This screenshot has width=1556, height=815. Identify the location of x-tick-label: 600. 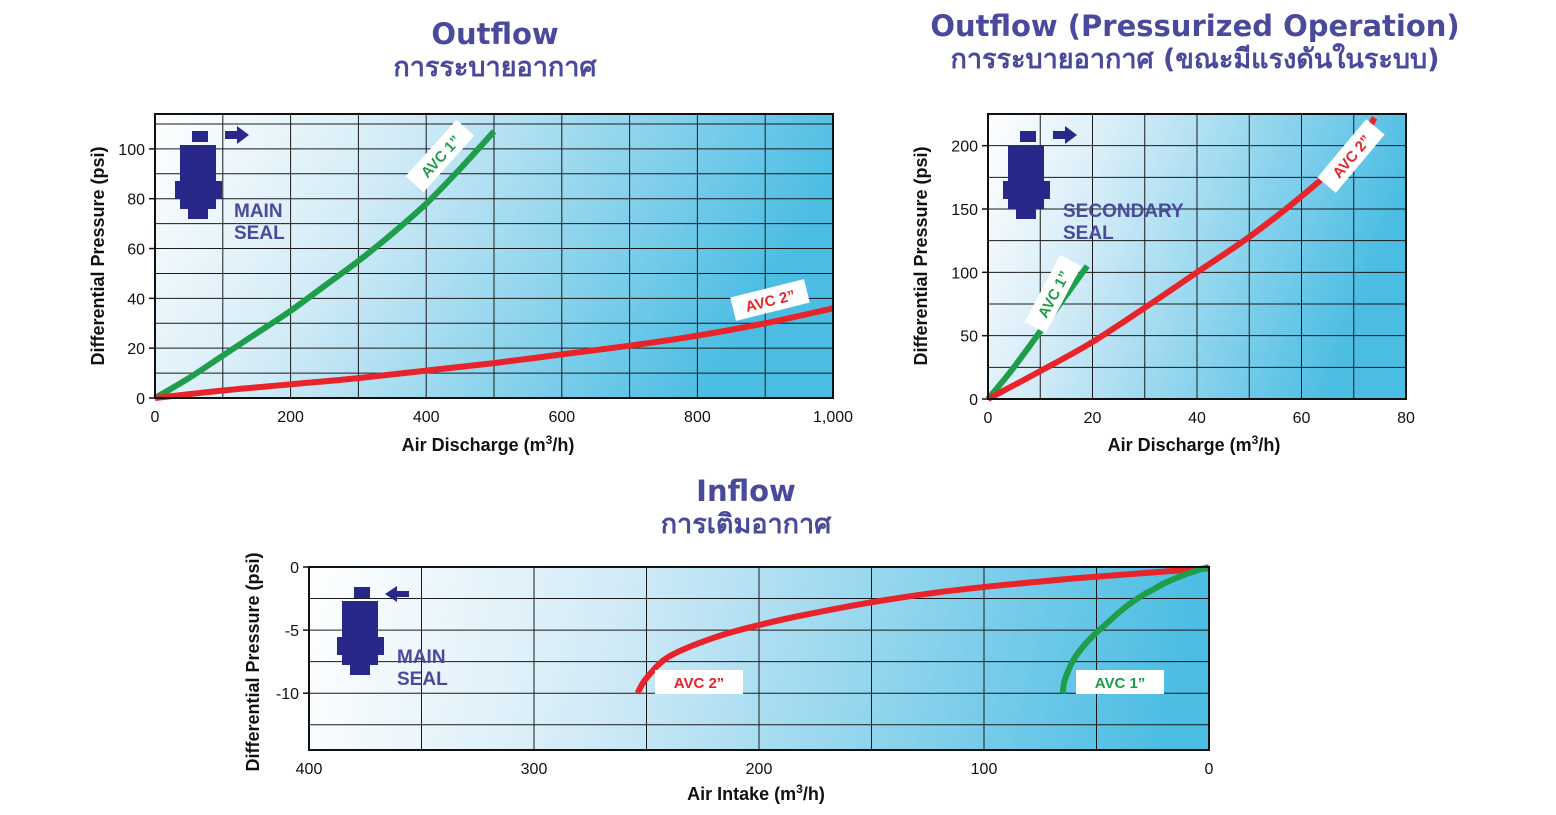
(561, 417).